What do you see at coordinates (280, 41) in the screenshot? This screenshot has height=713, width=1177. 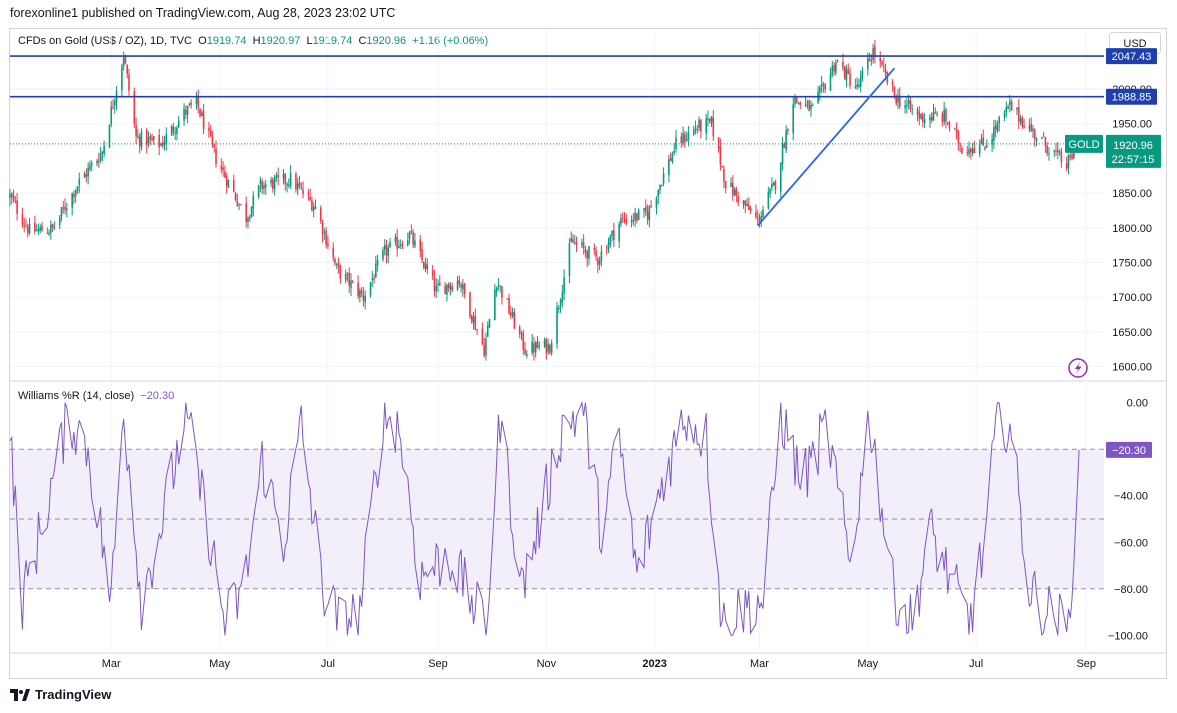 I see `high-value: 1920.97` at bounding box center [280, 41].